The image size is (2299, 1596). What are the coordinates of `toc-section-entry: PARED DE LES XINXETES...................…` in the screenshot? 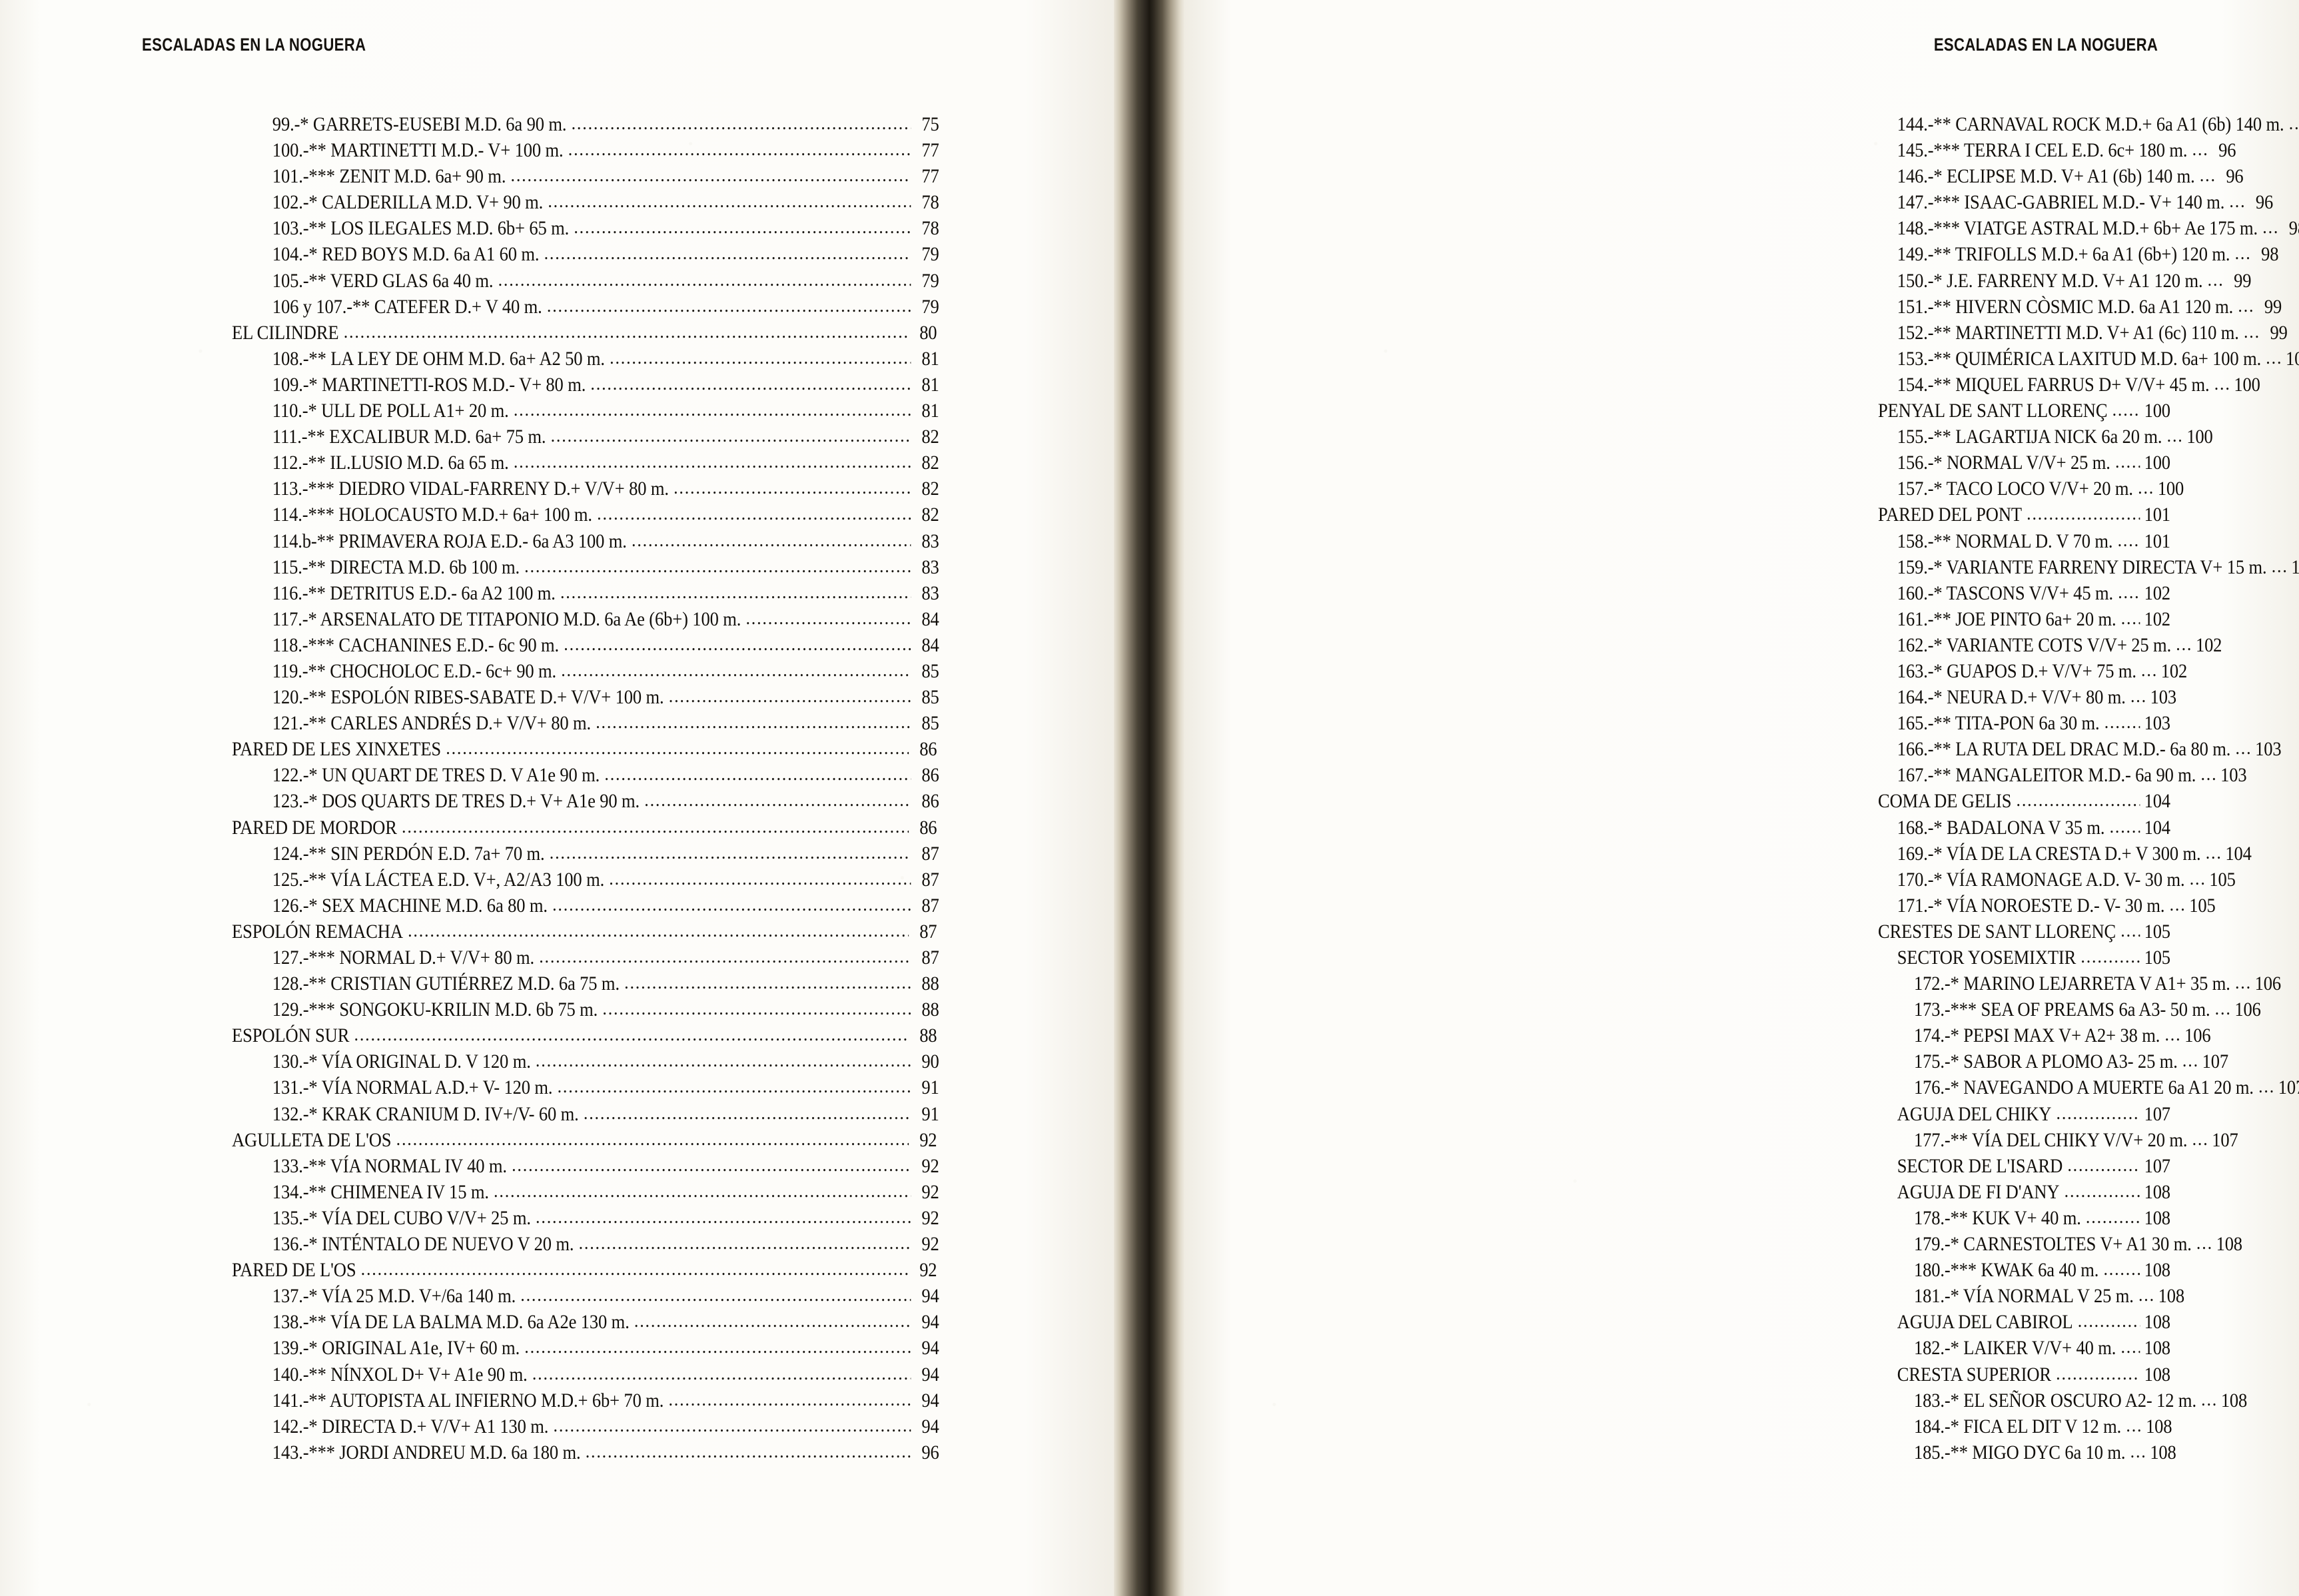 It's located at (584, 750).